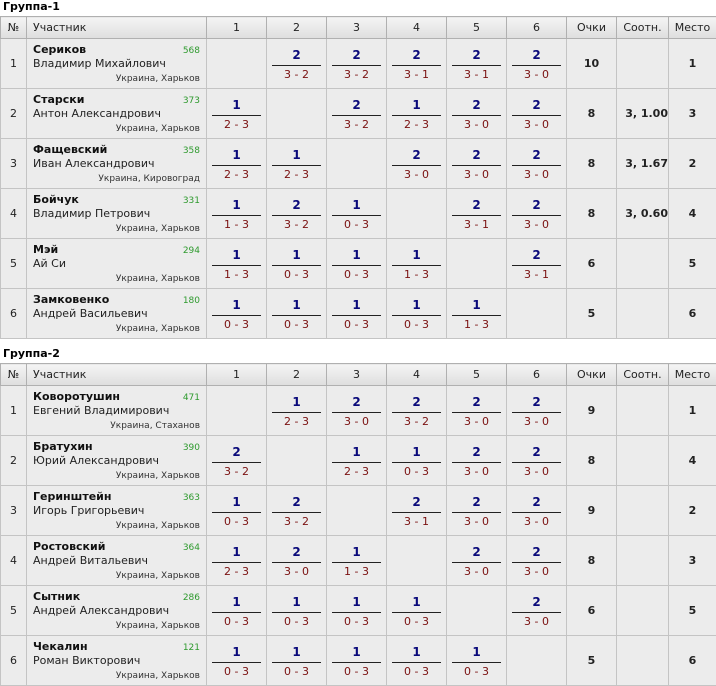 The height and width of the screenshot is (686, 716). What do you see at coordinates (69, 546) in the screenshot?
I see `player-last-name: Ростовский` at bounding box center [69, 546].